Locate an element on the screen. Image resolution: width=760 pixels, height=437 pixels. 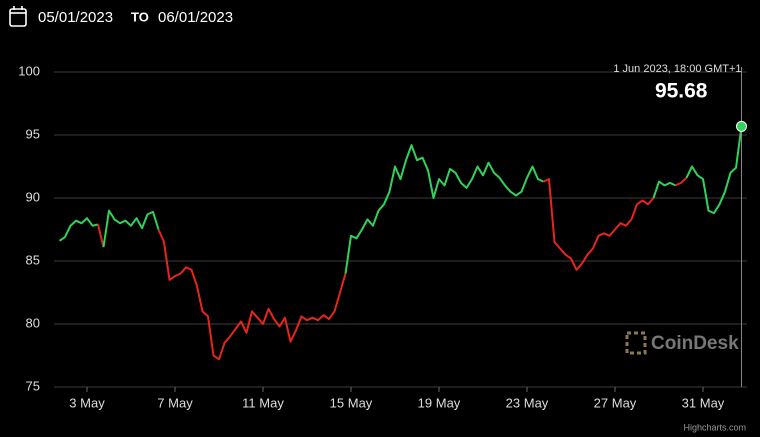
y-tick-label: 90 is located at coordinates (33, 196).